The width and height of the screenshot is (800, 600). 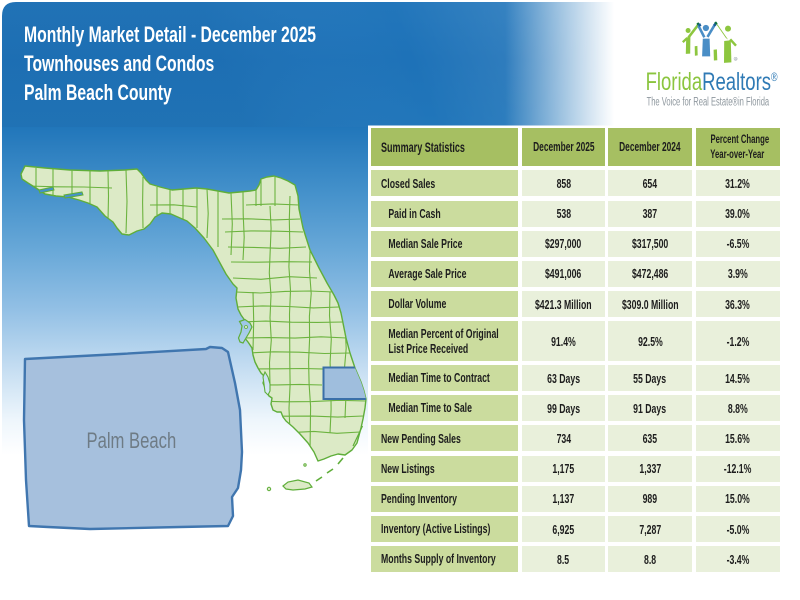 I want to click on svg-text: R, so click(x=736, y=59).